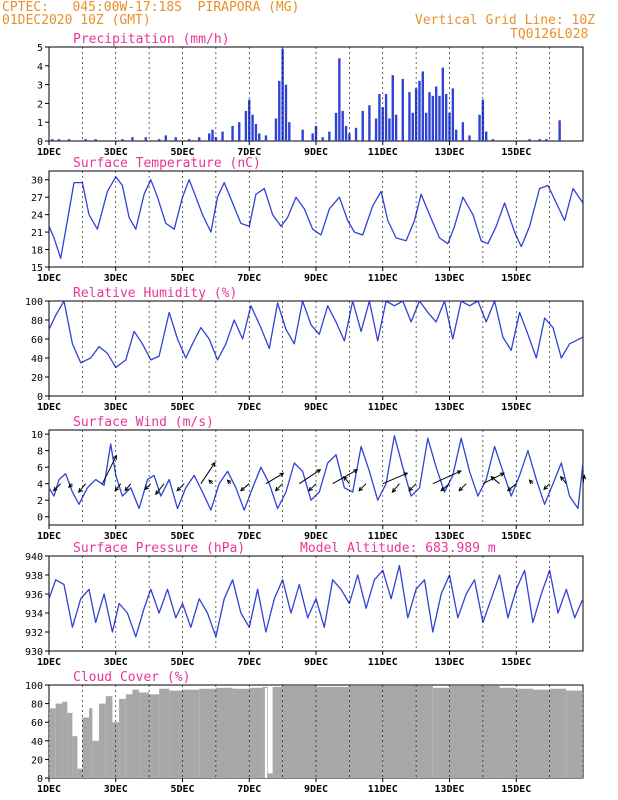 This screenshot has width=618, height=800. Describe the element at coordinates (449, 536) in the screenshot. I see `wind-x-tick-label: 13DEC` at that location.